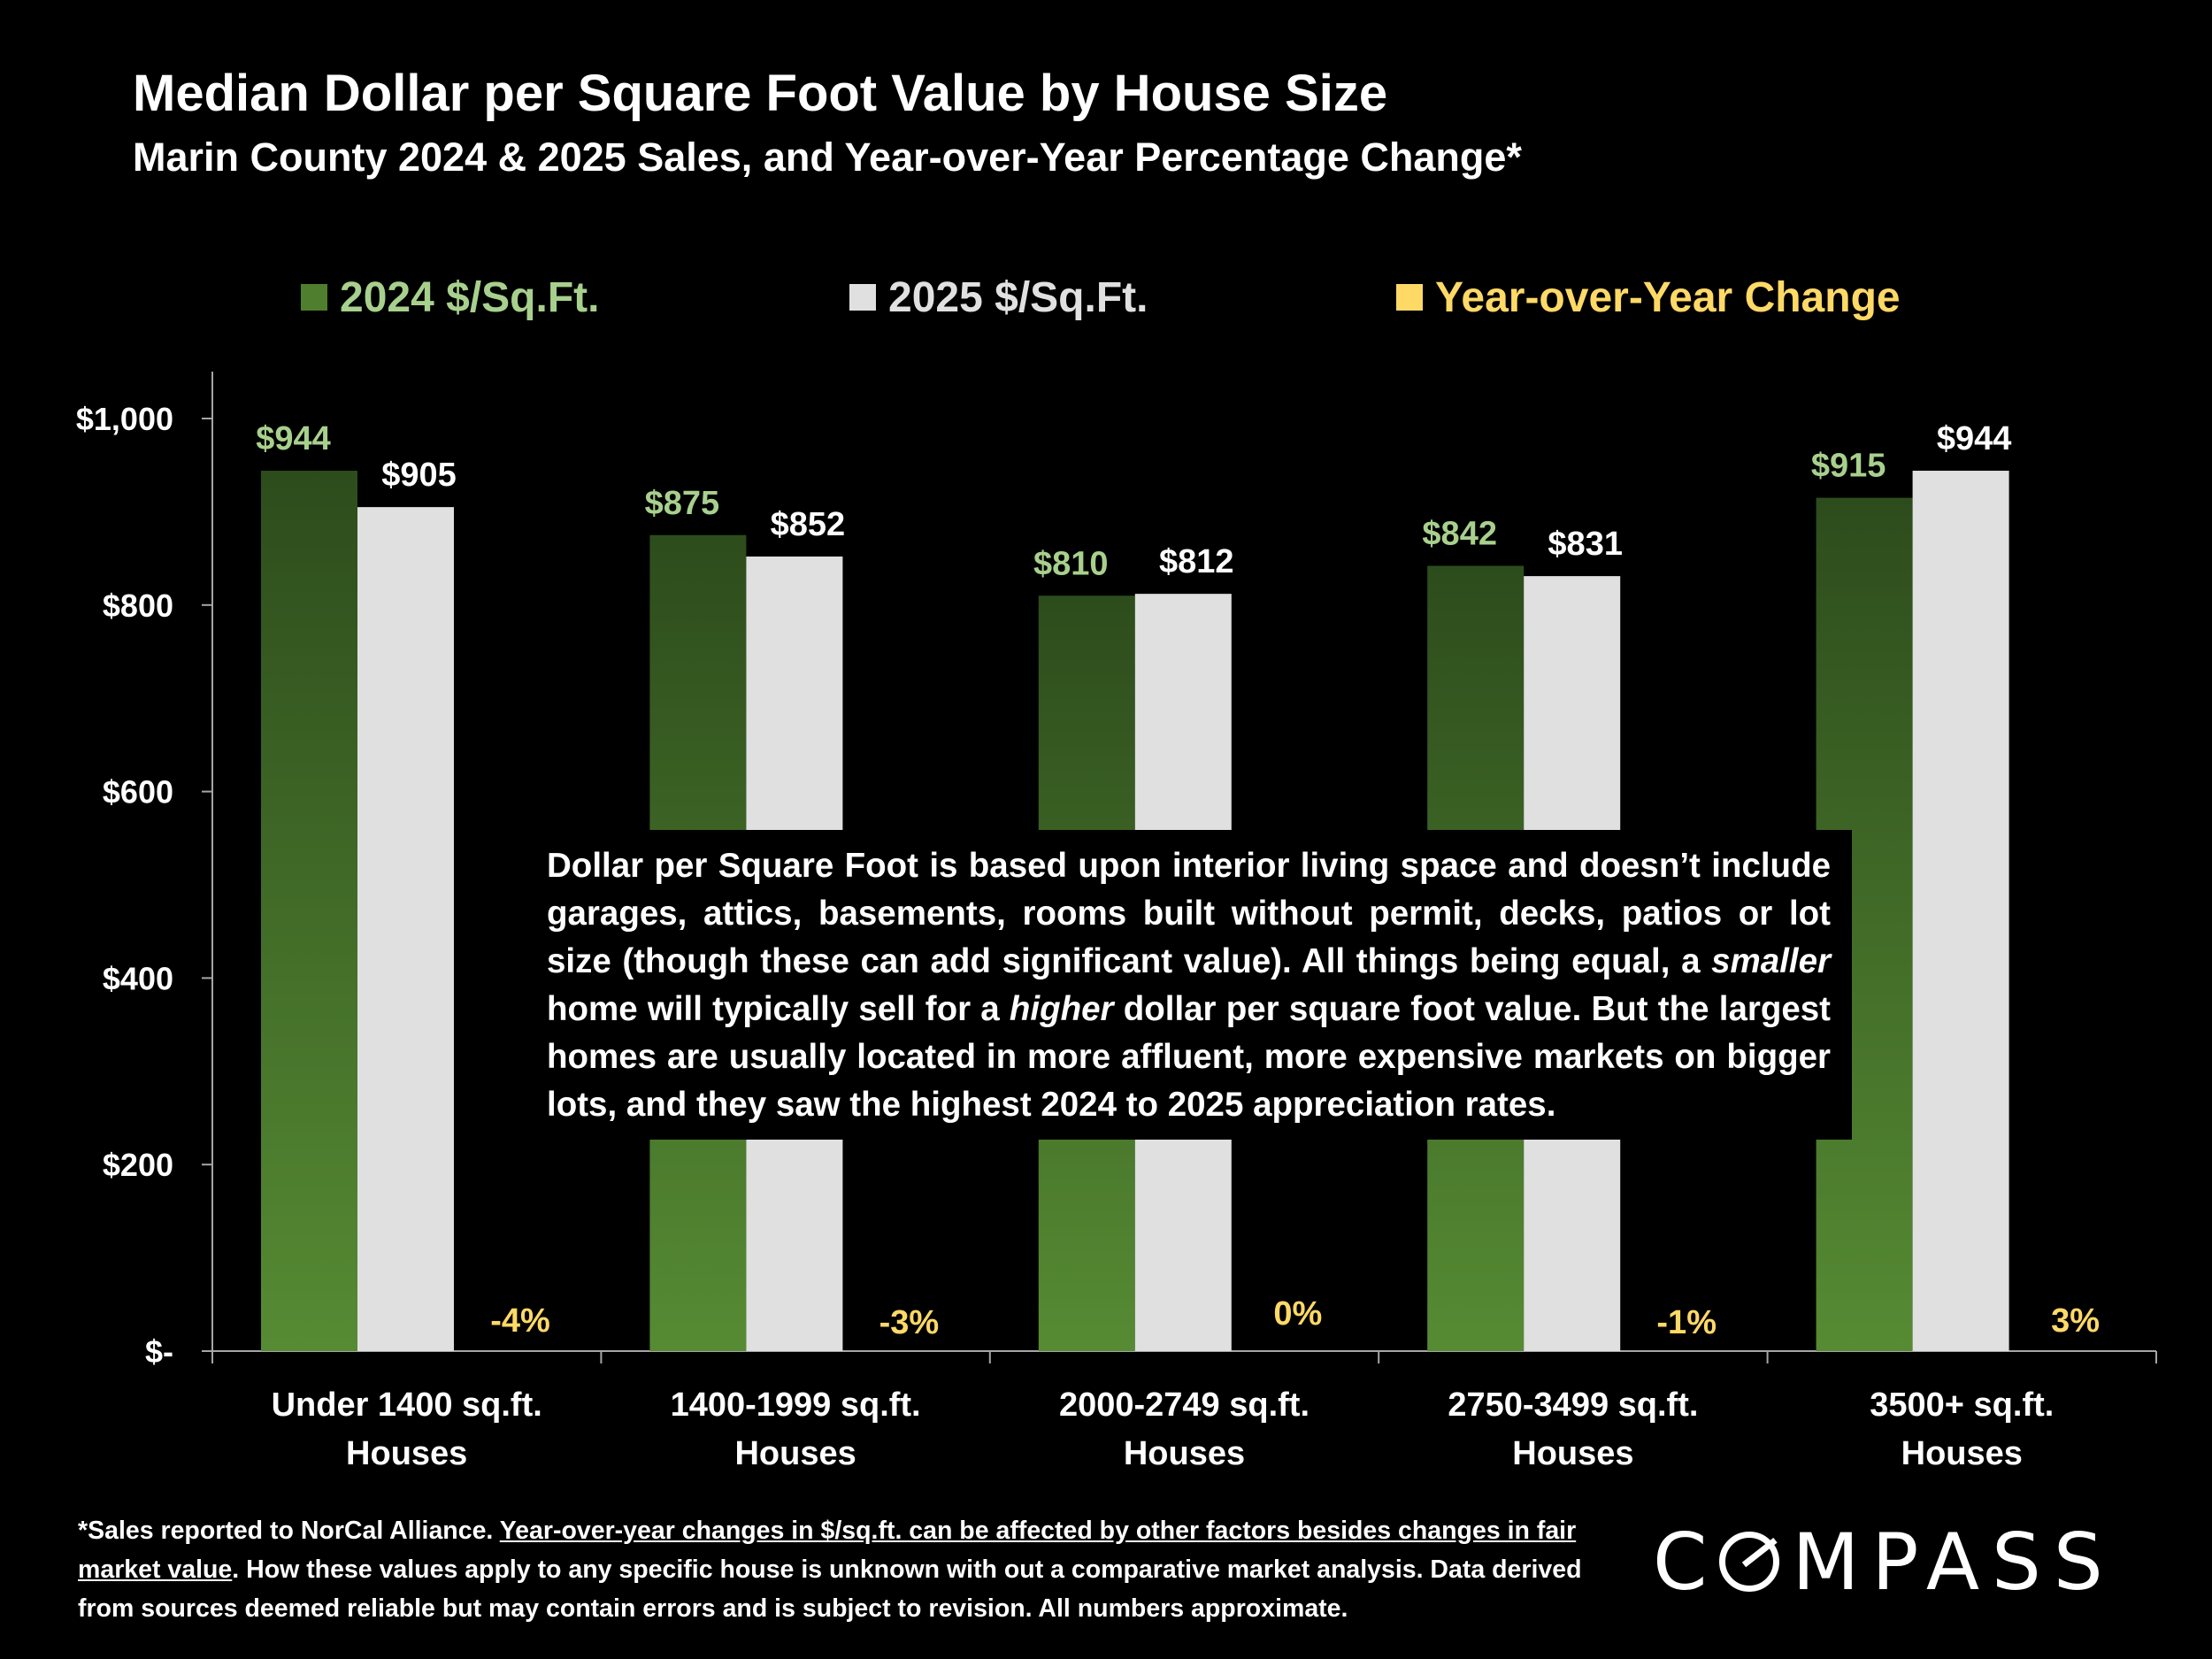 This screenshot has height=1659, width=2212. I want to click on note-emphasis-higher: higher, so click(1061, 1009).